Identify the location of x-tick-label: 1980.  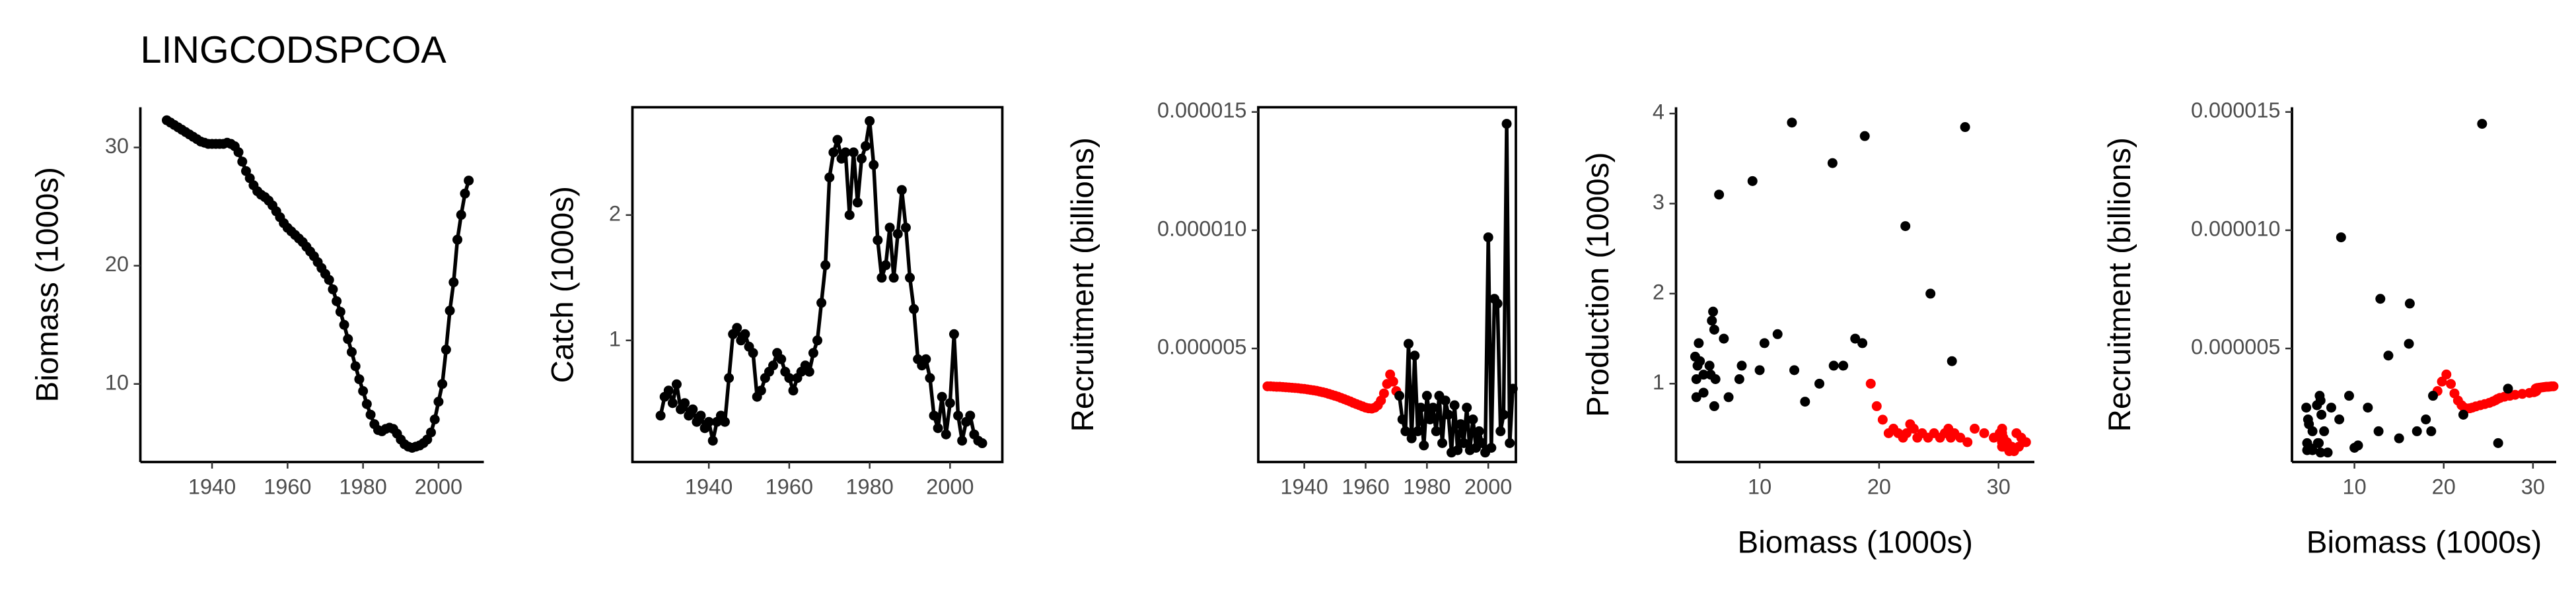
(869, 487).